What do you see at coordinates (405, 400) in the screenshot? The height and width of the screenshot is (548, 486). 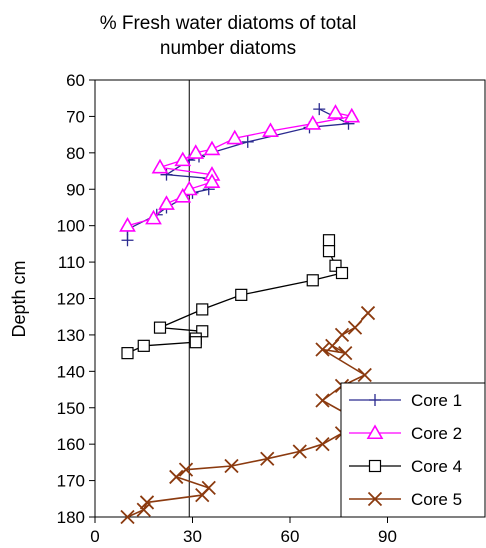 I see `legend-item-core-1: Core 1` at bounding box center [405, 400].